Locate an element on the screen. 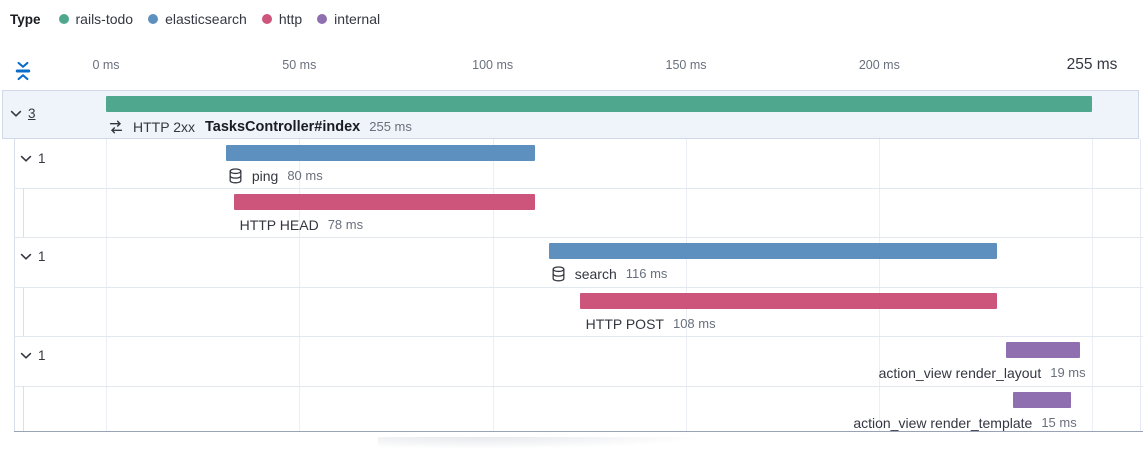 The width and height of the screenshot is (1143, 449). child-count: 3 is located at coordinates (32, 113).